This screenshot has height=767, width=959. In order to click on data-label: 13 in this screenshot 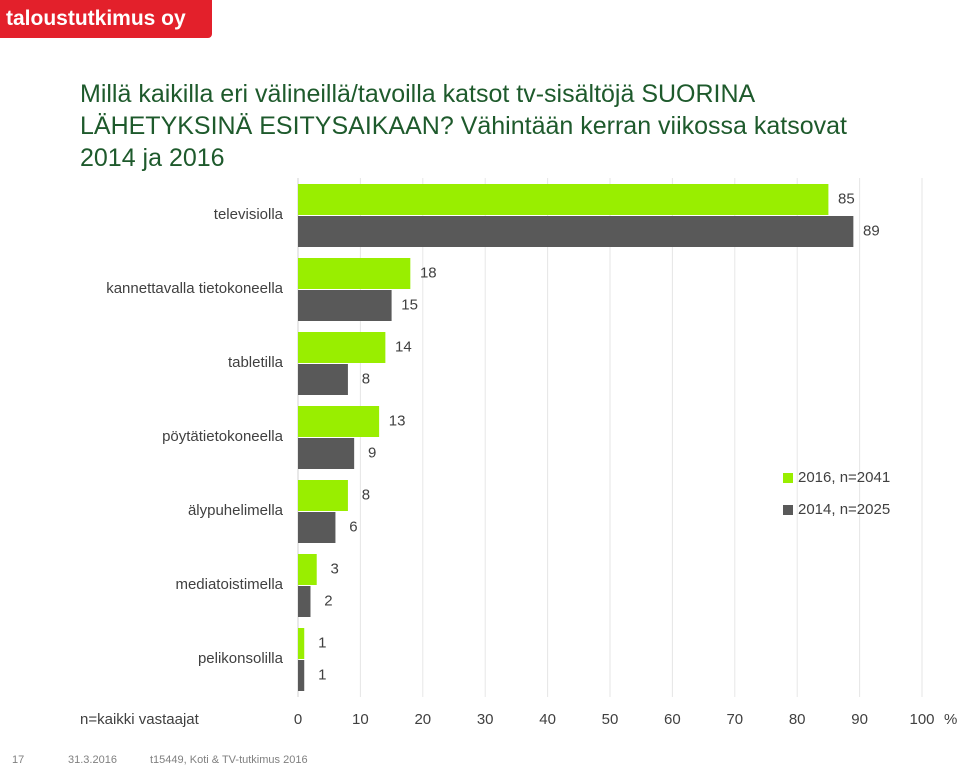, I will do `click(397, 420)`.